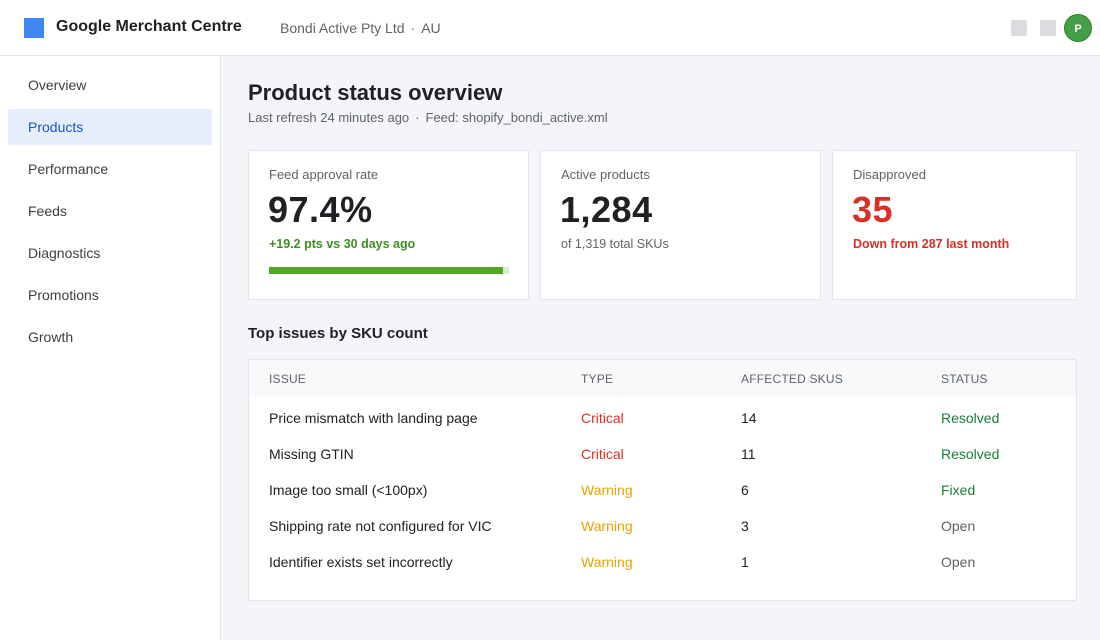 This screenshot has width=1100, height=640. What do you see at coordinates (380, 526) in the screenshot?
I see `issue-name: Shipping rate not configured for VIC` at bounding box center [380, 526].